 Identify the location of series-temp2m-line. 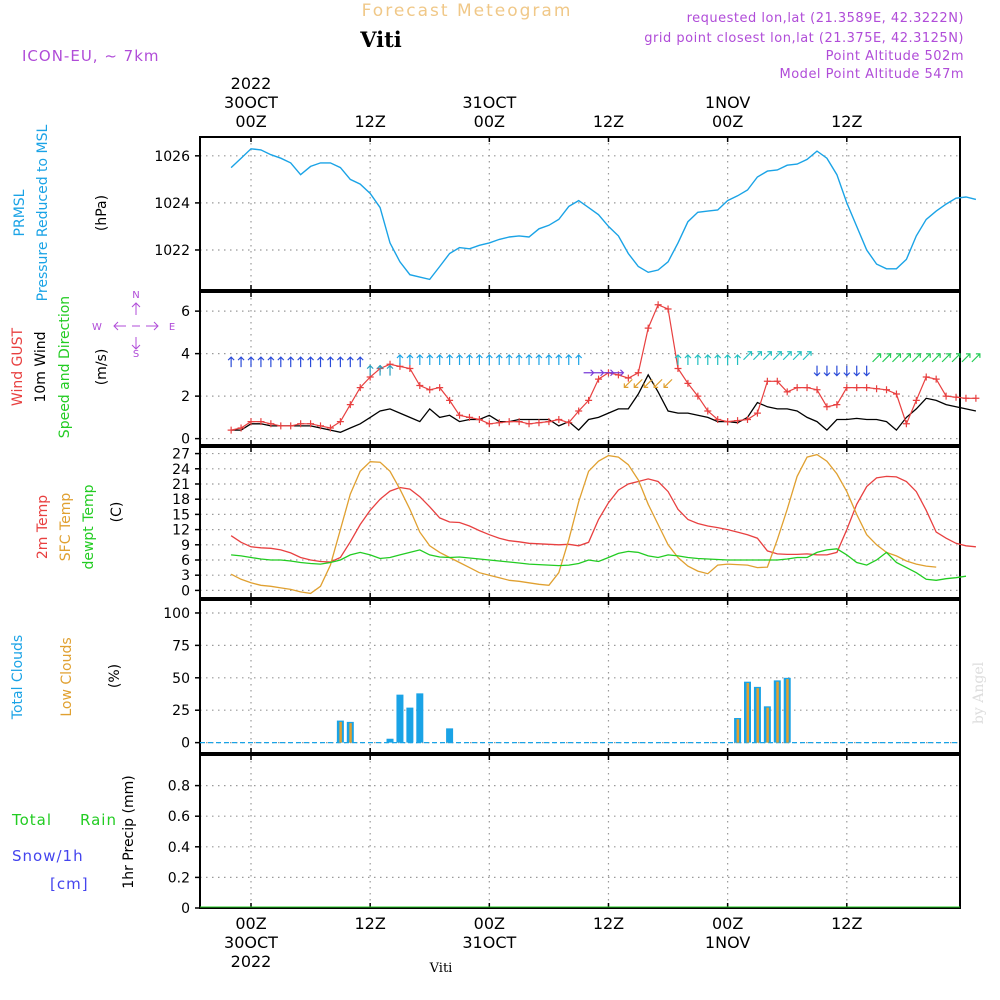
(603, 519).